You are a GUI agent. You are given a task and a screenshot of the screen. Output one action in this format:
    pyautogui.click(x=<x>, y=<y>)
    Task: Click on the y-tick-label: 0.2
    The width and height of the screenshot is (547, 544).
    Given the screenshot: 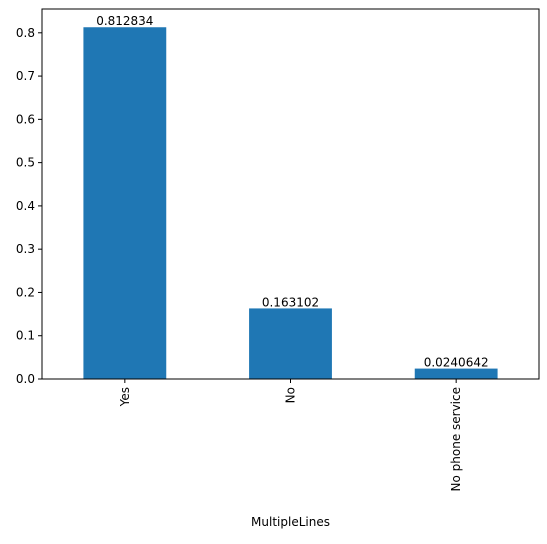 What is the action you would take?
    pyautogui.click(x=25, y=292)
    